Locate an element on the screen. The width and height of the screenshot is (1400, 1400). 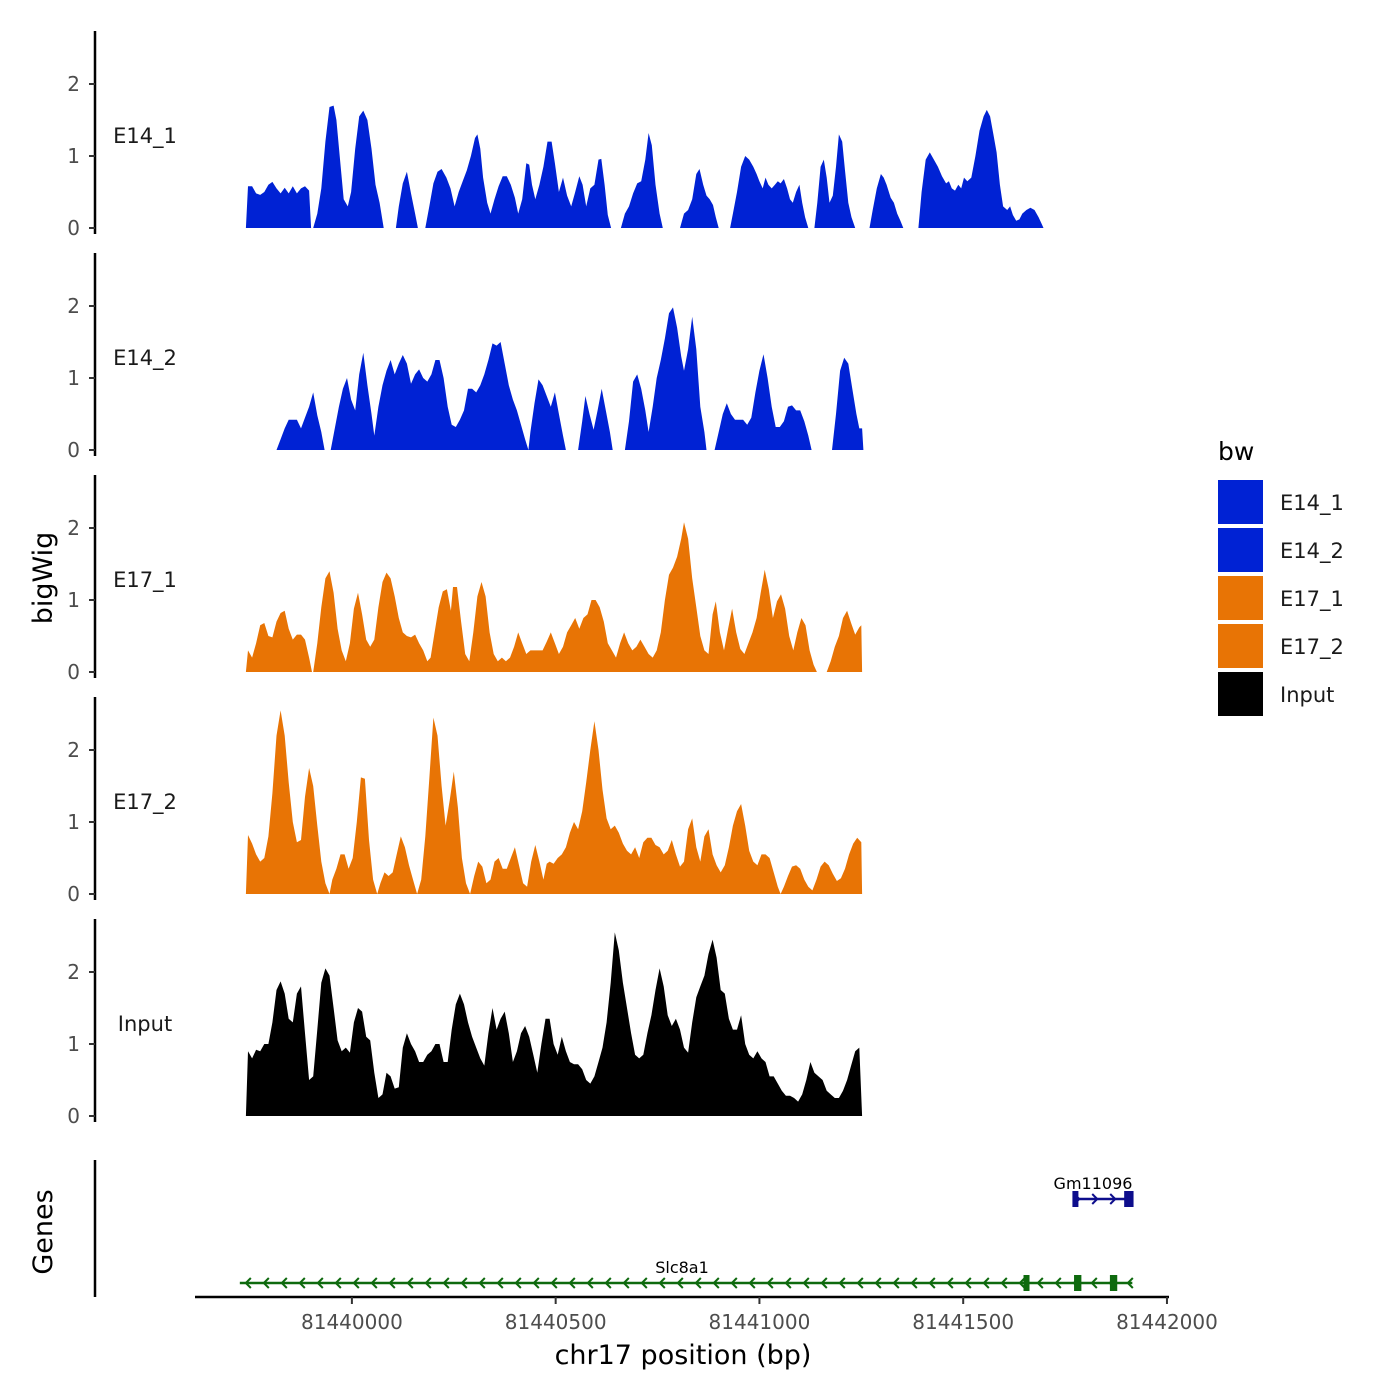
legend-label: Input is located at coordinates (1307, 695).